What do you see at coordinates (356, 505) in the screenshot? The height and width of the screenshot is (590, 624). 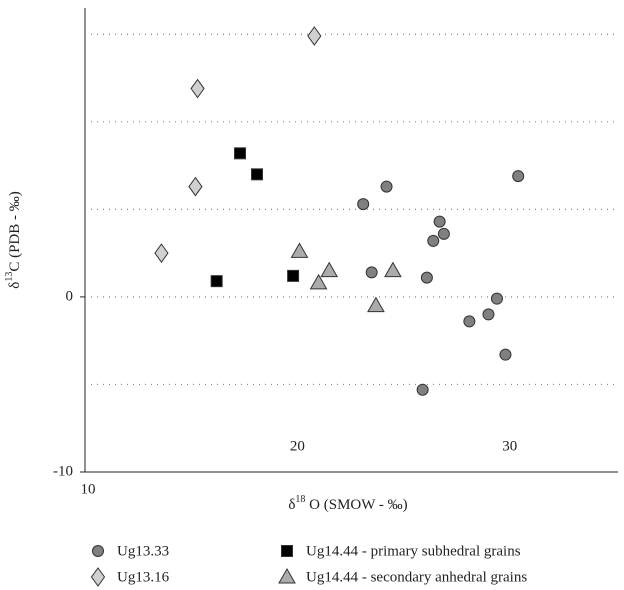 I see `x-label-rest: O (SMOW - ‰)` at bounding box center [356, 505].